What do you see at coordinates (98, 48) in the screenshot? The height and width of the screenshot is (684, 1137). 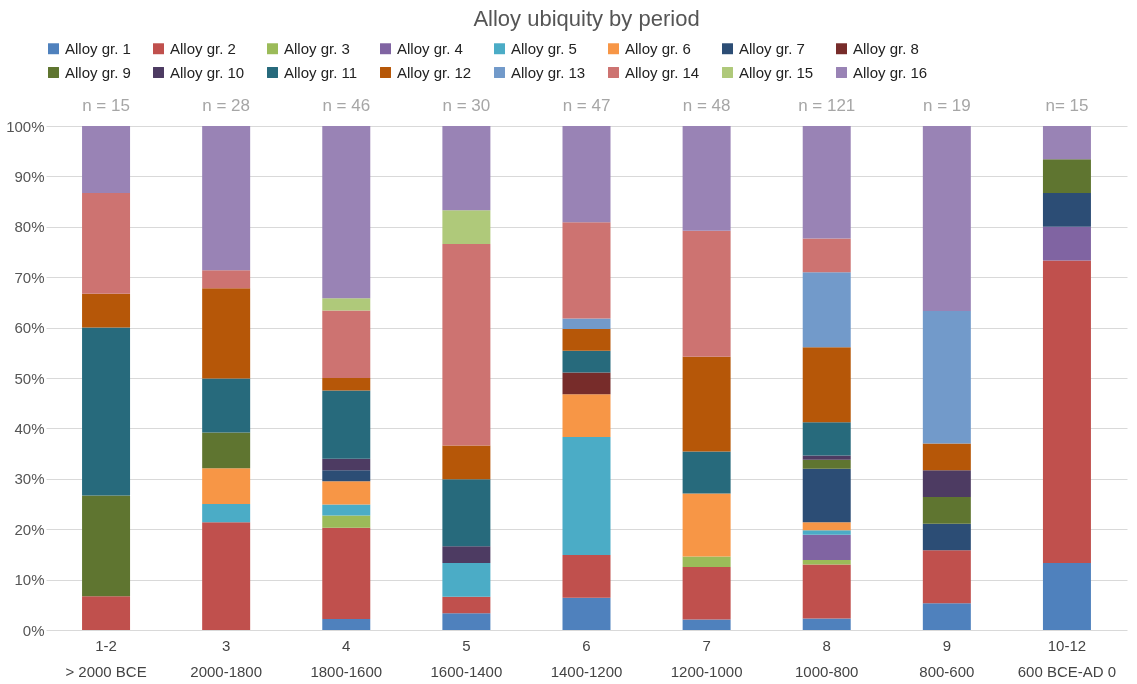 I see `legend-label: Alloy gr. 1` at bounding box center [98, 48].